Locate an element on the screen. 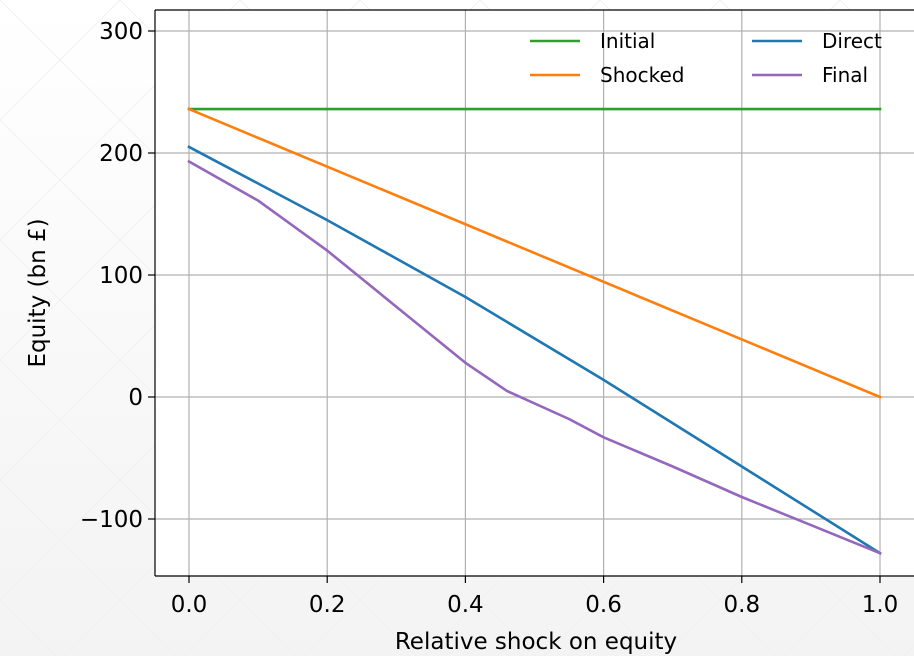  x-axis-title: Relative shock on equity is located at coordinates (536, 642).